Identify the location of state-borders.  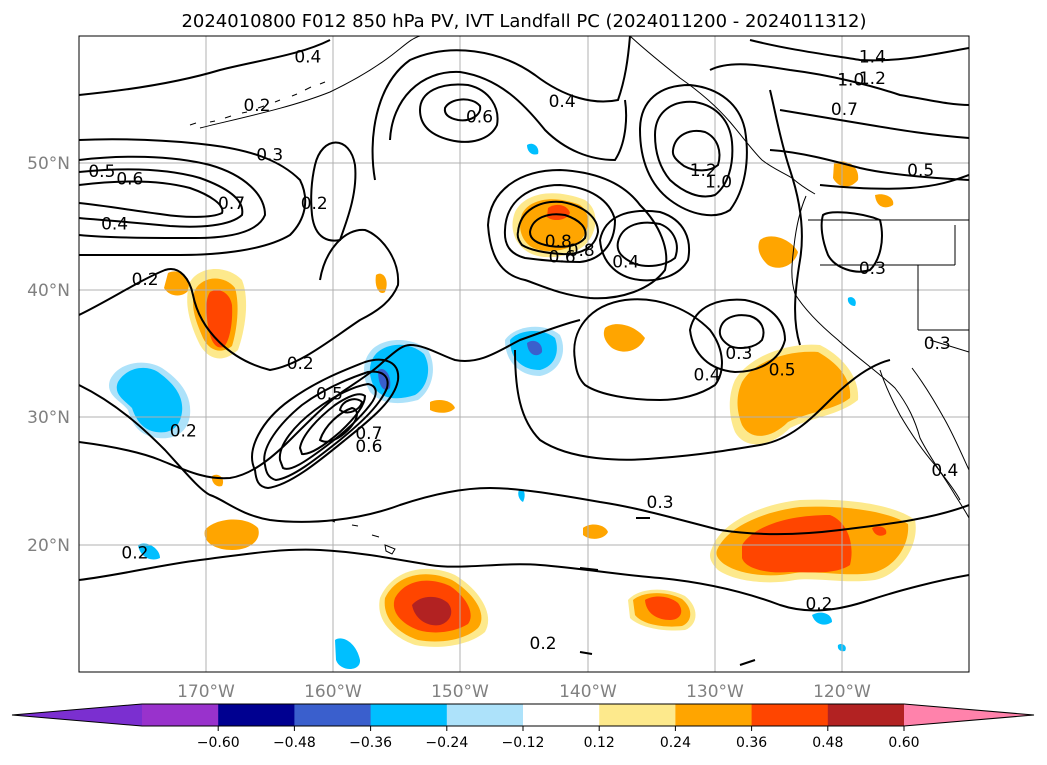
(888, 286).